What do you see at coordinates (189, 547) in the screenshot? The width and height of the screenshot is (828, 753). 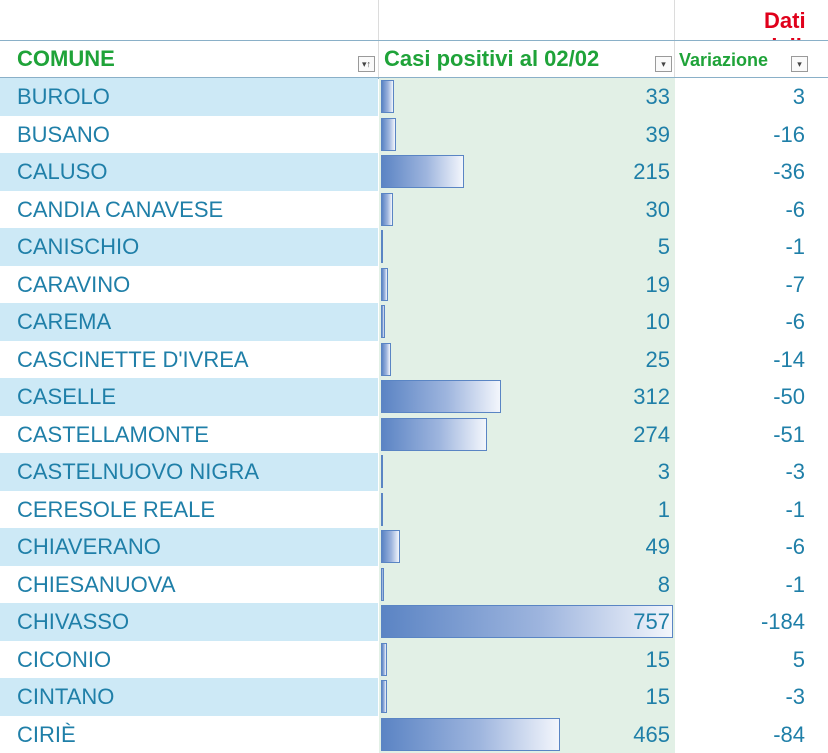 I see `comune-cell: CHIAVERANO` at bounding box center [189, 547].